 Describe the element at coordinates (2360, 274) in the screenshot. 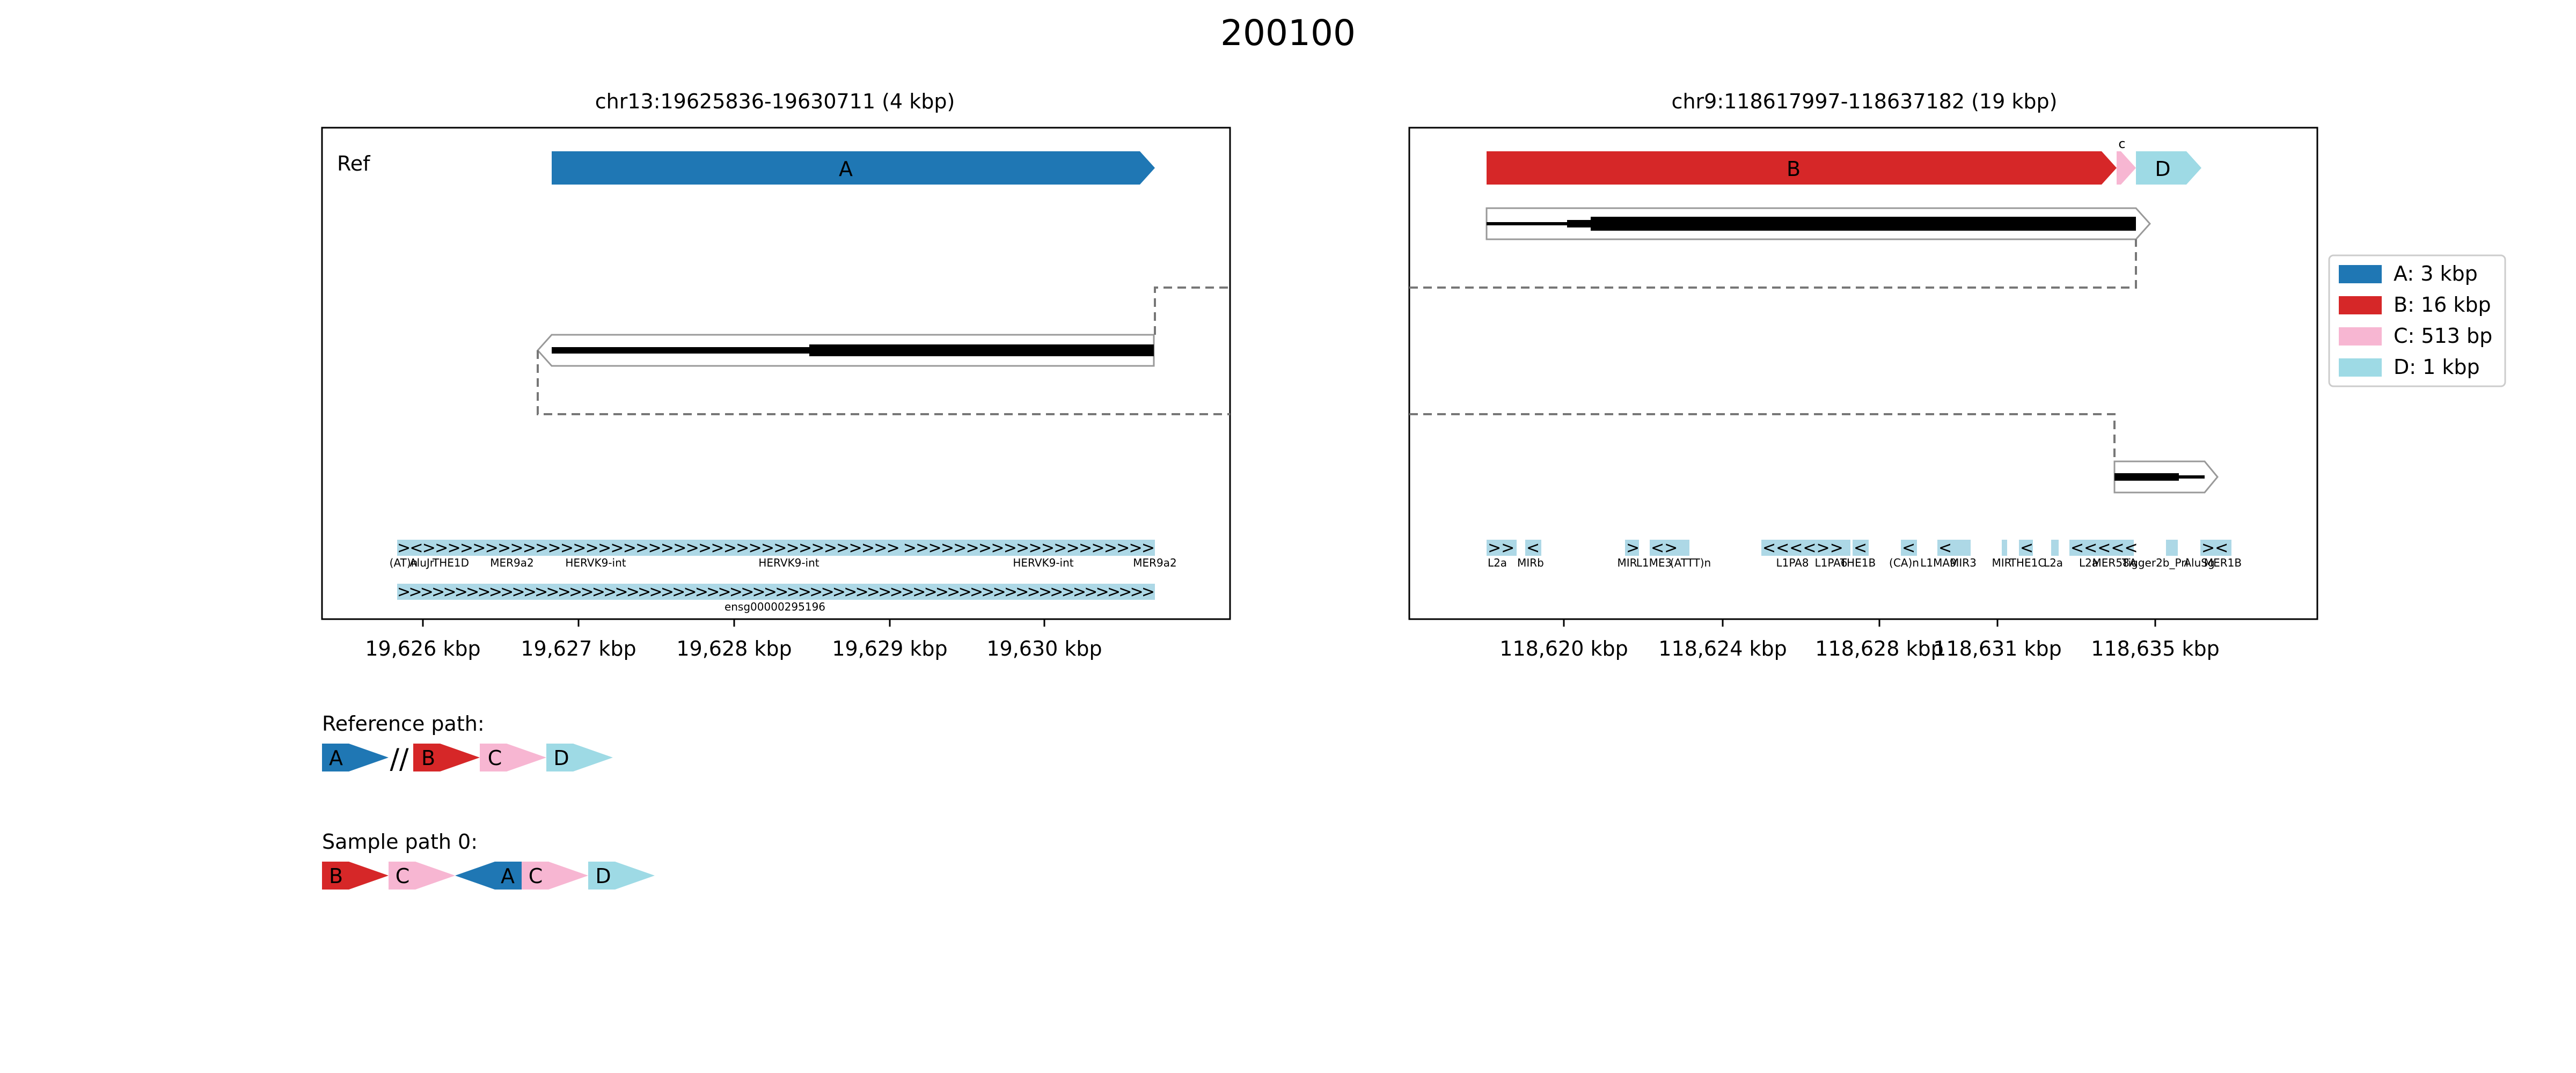

I see `legend-swatch-a` at that location.